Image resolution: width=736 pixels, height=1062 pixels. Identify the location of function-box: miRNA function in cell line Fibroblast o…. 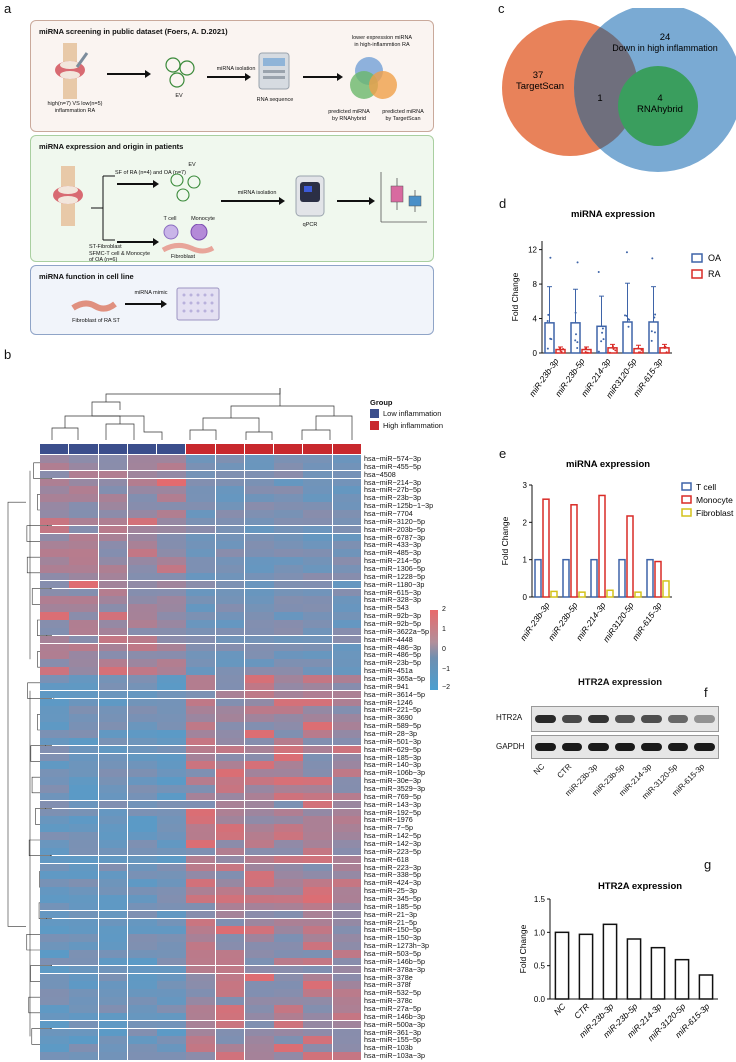
(232, 300).